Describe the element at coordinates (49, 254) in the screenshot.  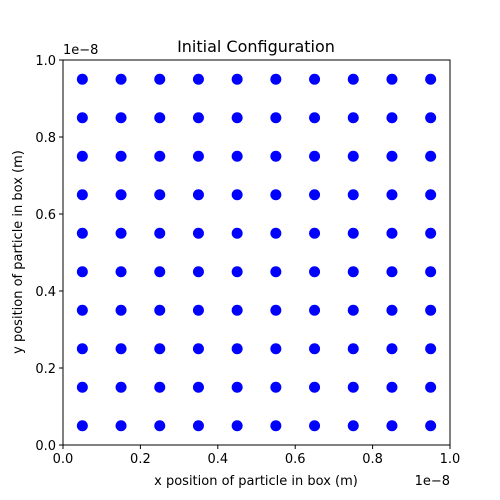
I see `y-axis-ticks: 0.0 0.2 0.4 0.6 0.8 1.0` at that location.